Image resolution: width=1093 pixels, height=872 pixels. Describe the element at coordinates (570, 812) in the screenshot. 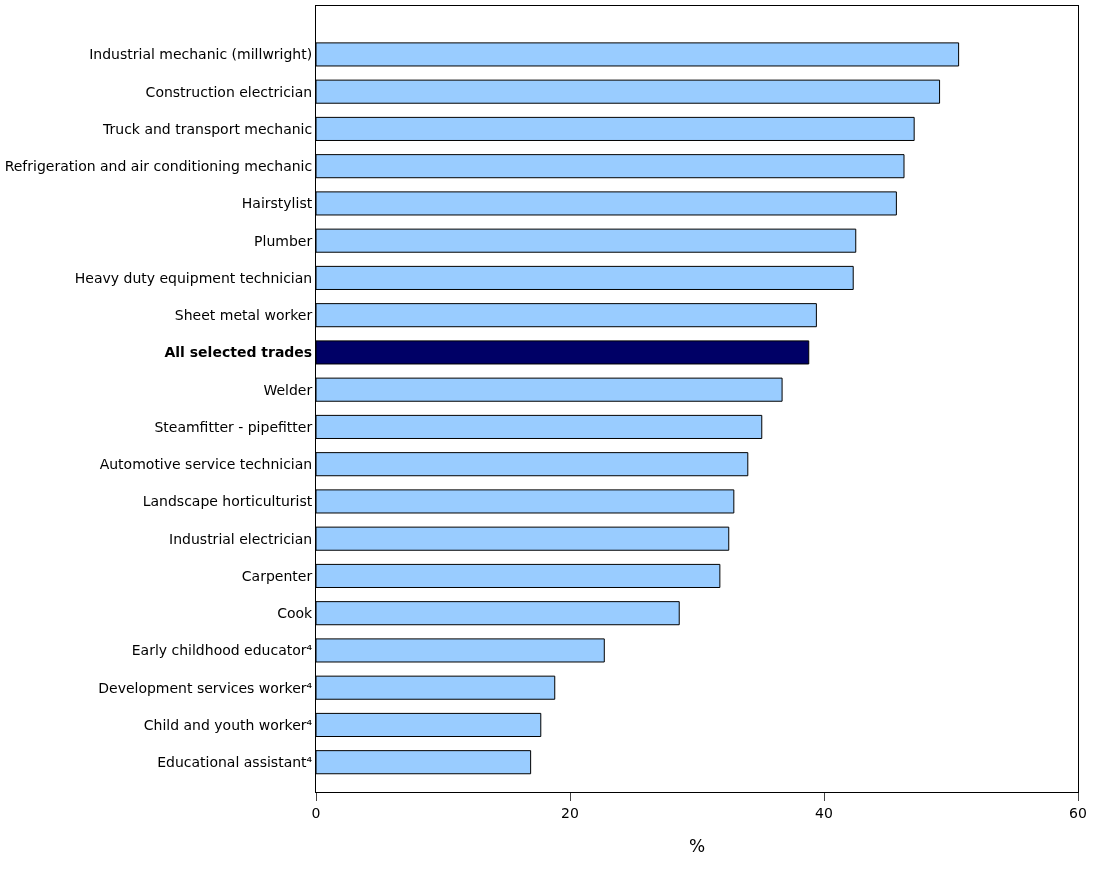

I see `x-tick-label: 20` at that location.